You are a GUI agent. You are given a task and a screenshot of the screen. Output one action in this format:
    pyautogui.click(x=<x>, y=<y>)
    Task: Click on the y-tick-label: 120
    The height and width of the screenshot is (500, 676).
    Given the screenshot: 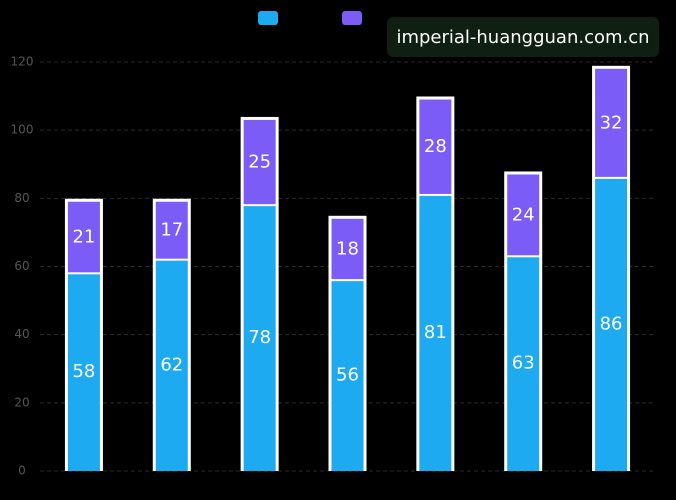 What is the action you would take?
    pyautogui.click(x=22, y=62)
    